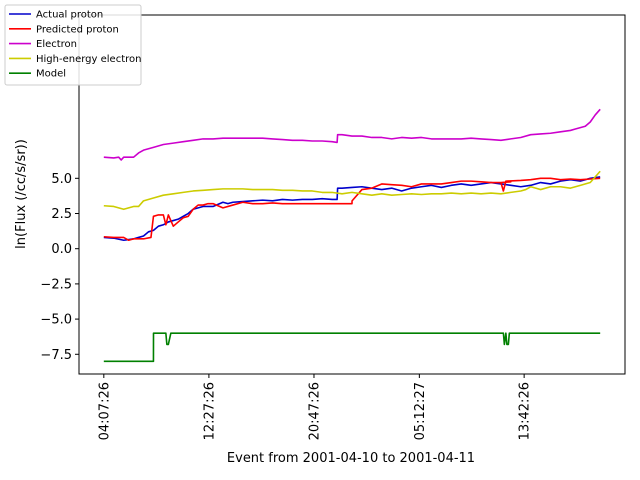 The height and width of the screenshot is (480, 640). What do you see at coordinates (61, 214) in the screenshot?
I see `y-tick-label-4: 2.5` at bounding box center [61, 214].